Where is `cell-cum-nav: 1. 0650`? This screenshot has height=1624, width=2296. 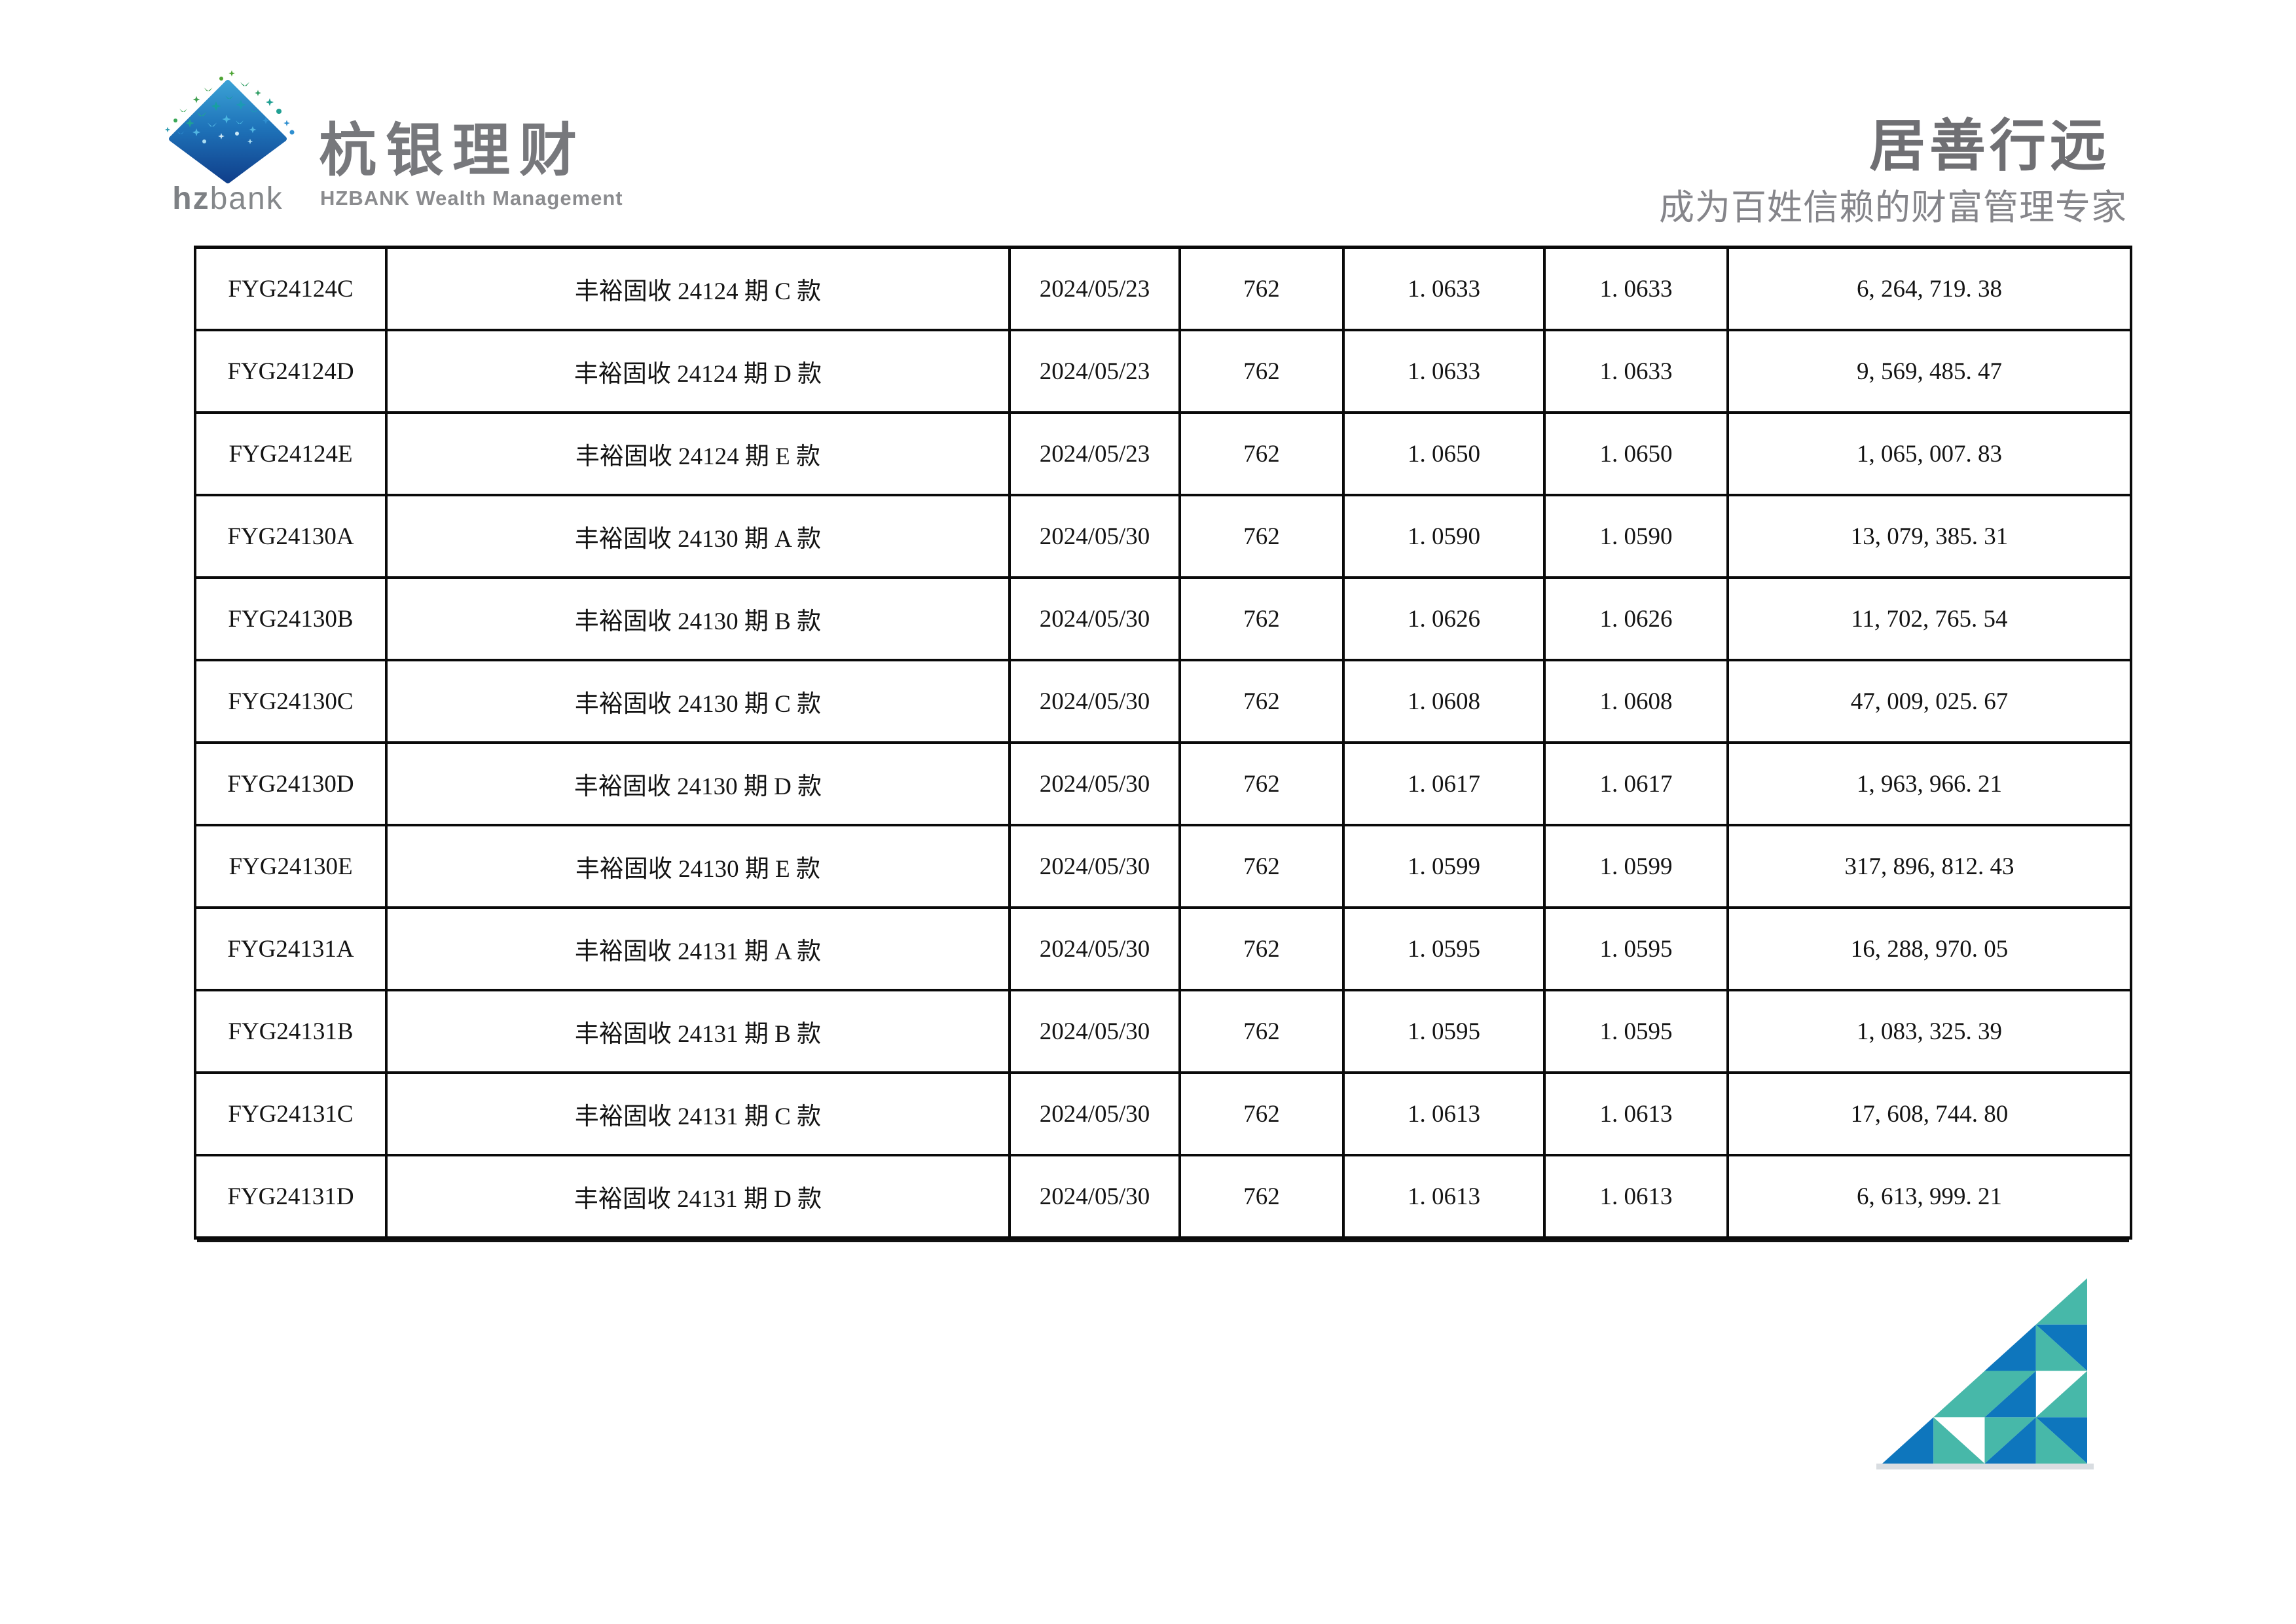 cell-cum-nav: 1. 0650 is located at coordinates (1636, 453).